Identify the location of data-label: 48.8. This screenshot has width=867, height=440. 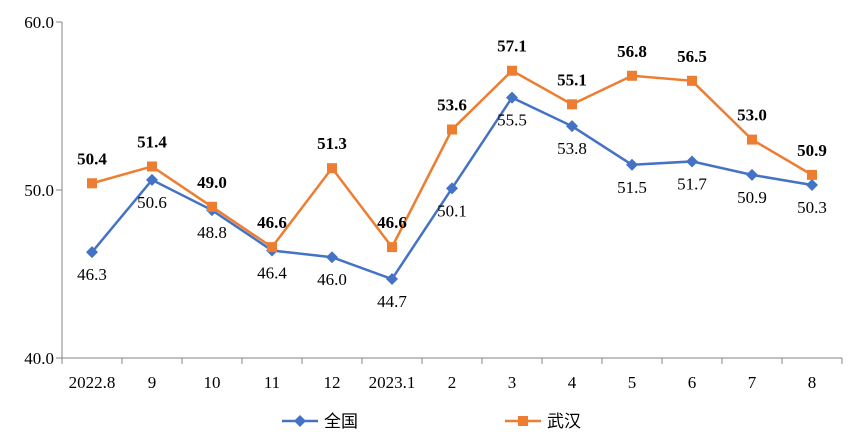
(212, 232).